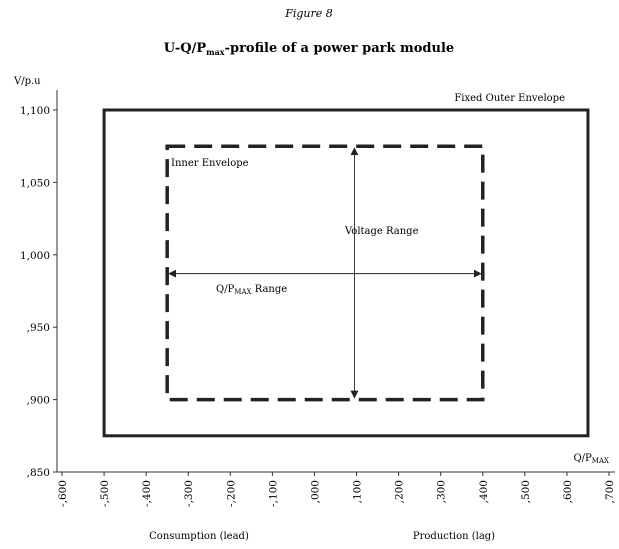 This screenshot has height=549, width=619. I want to click on x-tick-label: -,400, so click(147, 493).